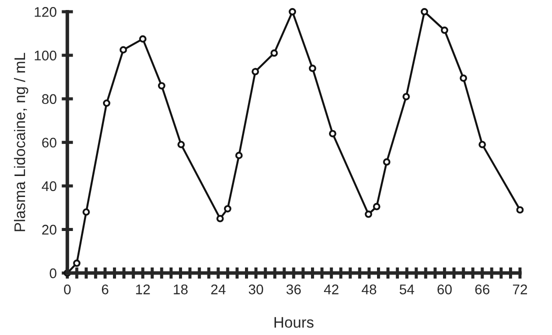 The width and height of the screenshot is (552, 335). What do you see at coordinates (49, 186) in the screenshot?
I see `y-tick-label: 40` at bounding box center [49, 186].